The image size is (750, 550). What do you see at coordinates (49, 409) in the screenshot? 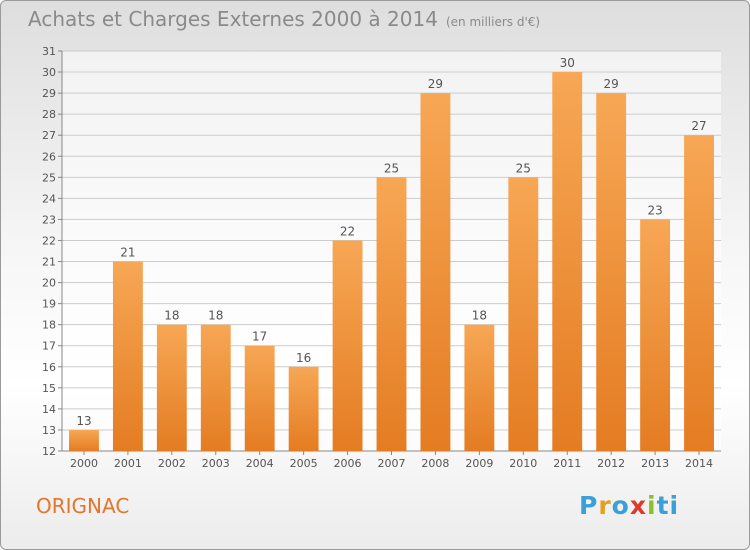
I see `y-tick-label: 14` at bounding box center [49, 409].